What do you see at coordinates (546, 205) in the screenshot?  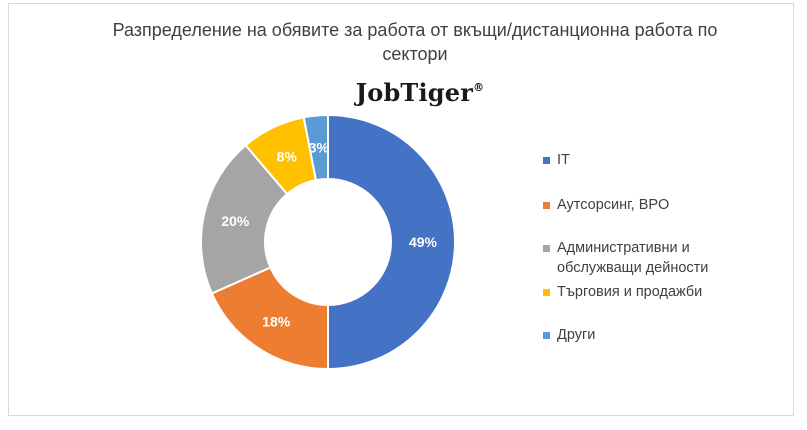 I see `legend-swatch-outsourcing` at bounding box center [546, 205].